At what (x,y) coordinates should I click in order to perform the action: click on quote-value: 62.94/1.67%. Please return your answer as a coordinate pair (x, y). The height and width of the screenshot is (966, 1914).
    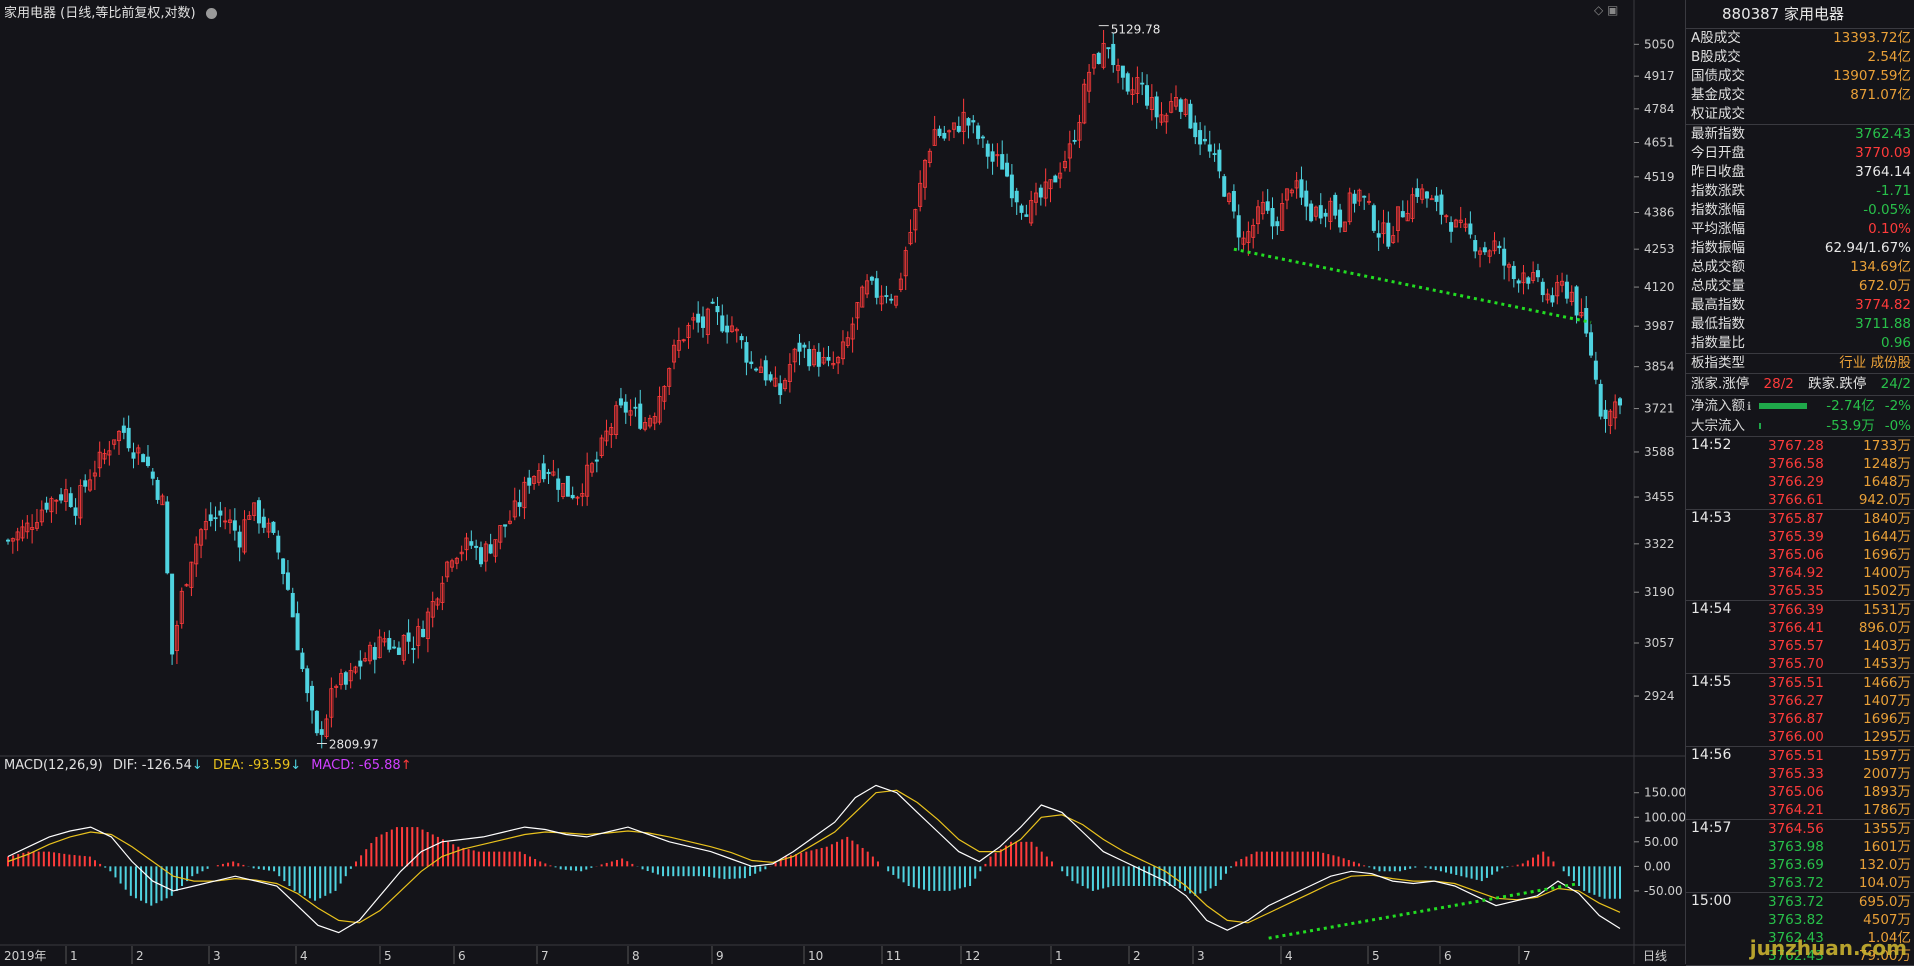
    Looking at the image, I should click on (1867, 248).